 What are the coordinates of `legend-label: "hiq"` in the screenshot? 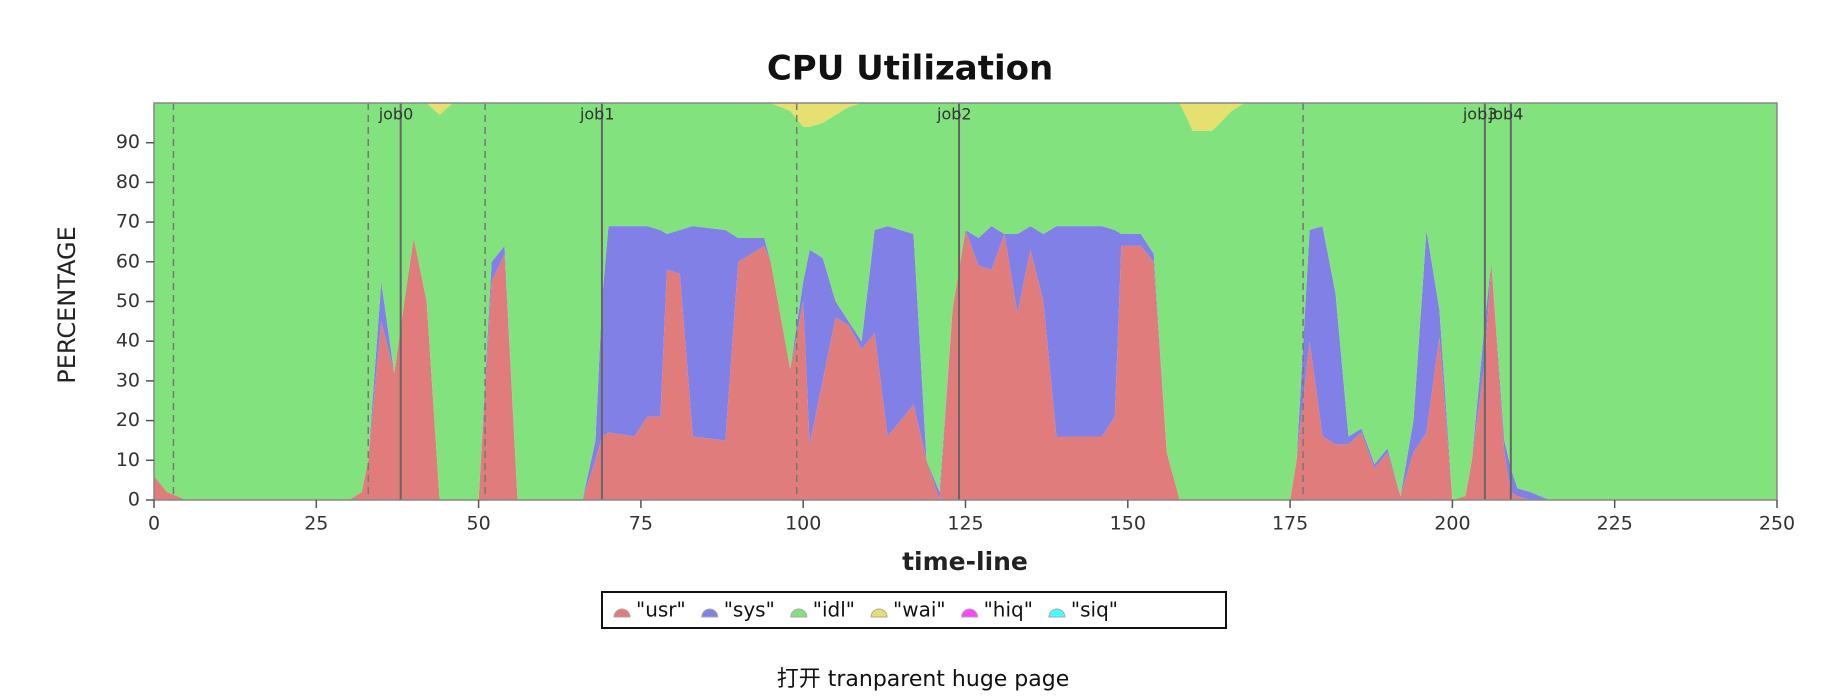 It's located at (1008, 610).